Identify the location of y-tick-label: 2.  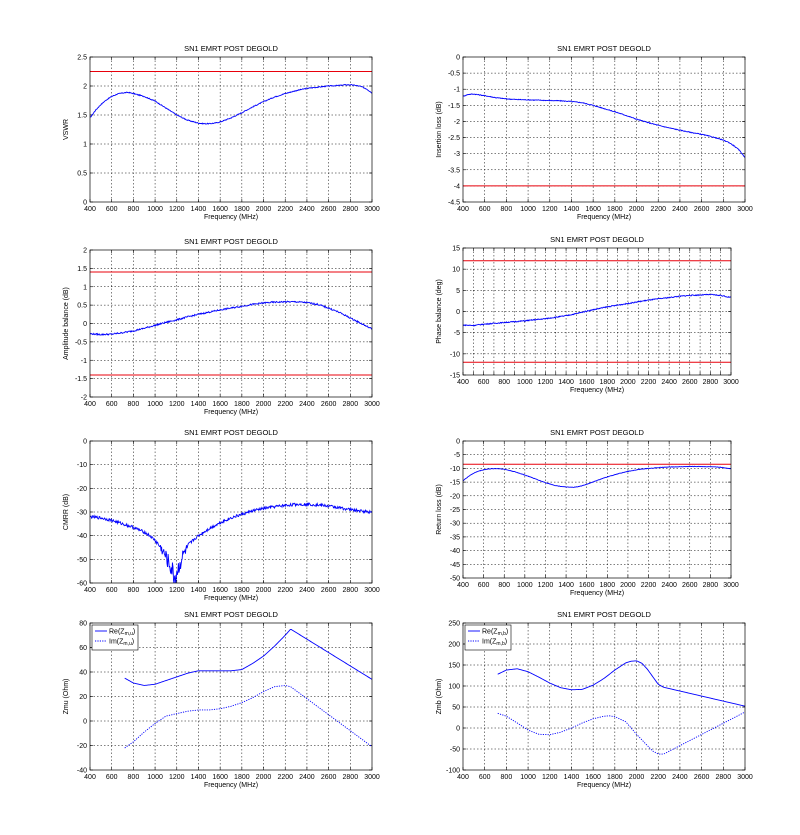
(85, 251).